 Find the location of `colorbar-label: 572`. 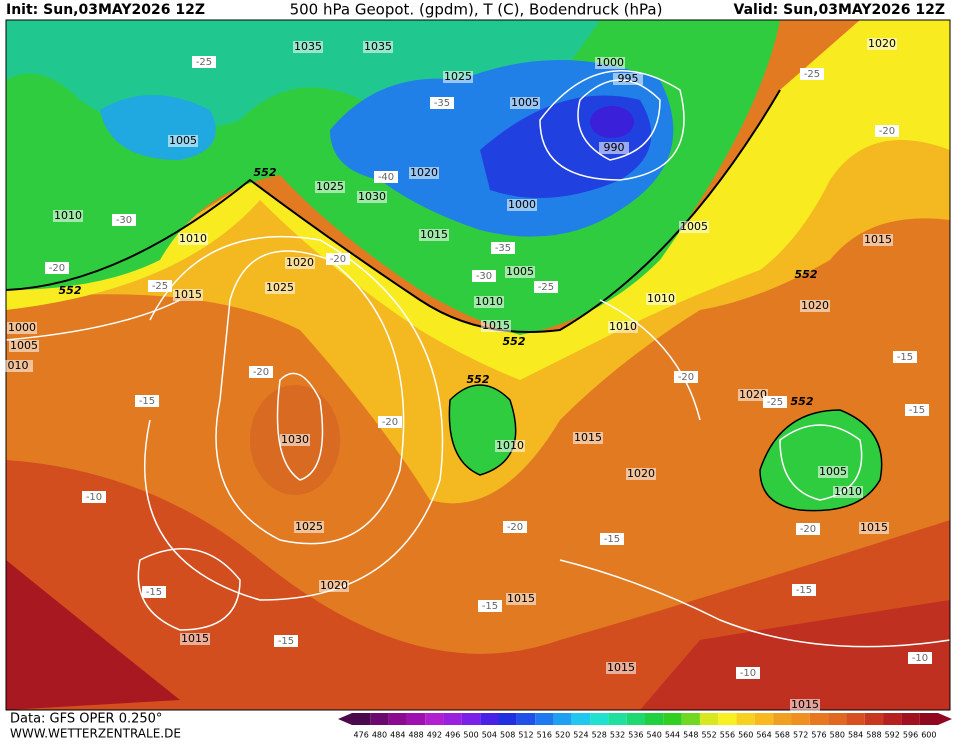

colorbar-label: 572 is located at coordinates (800, 735).